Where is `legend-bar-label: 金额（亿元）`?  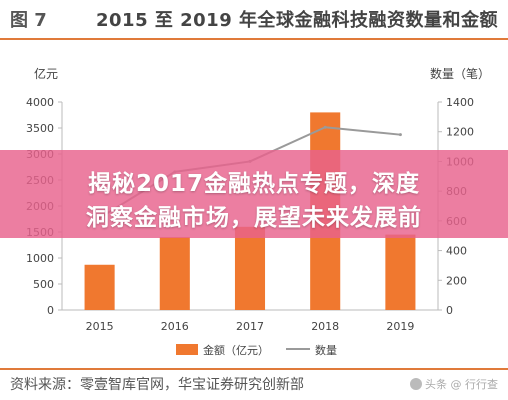 legend-bar-label: 金额（亿元） is located at coordinates (236, 350).